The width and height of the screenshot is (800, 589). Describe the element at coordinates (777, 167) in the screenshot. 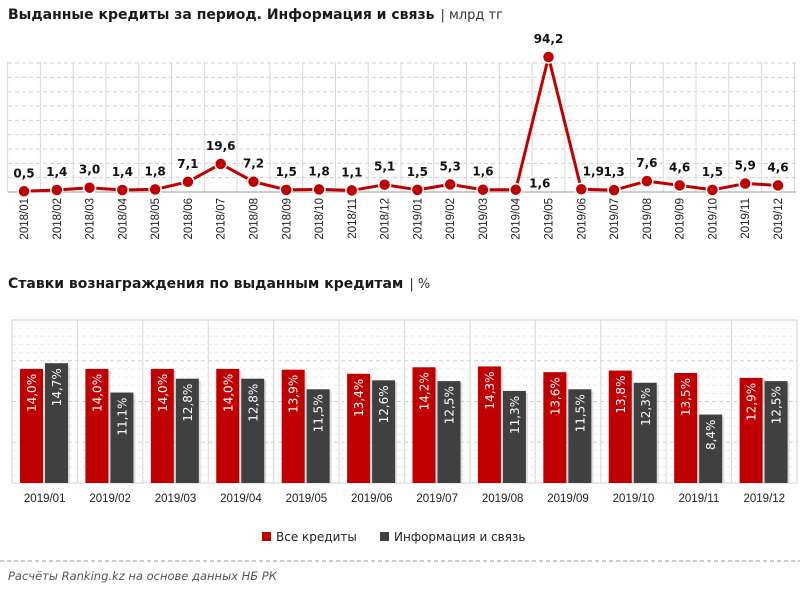

I see `data-label: 4,6` at that location.